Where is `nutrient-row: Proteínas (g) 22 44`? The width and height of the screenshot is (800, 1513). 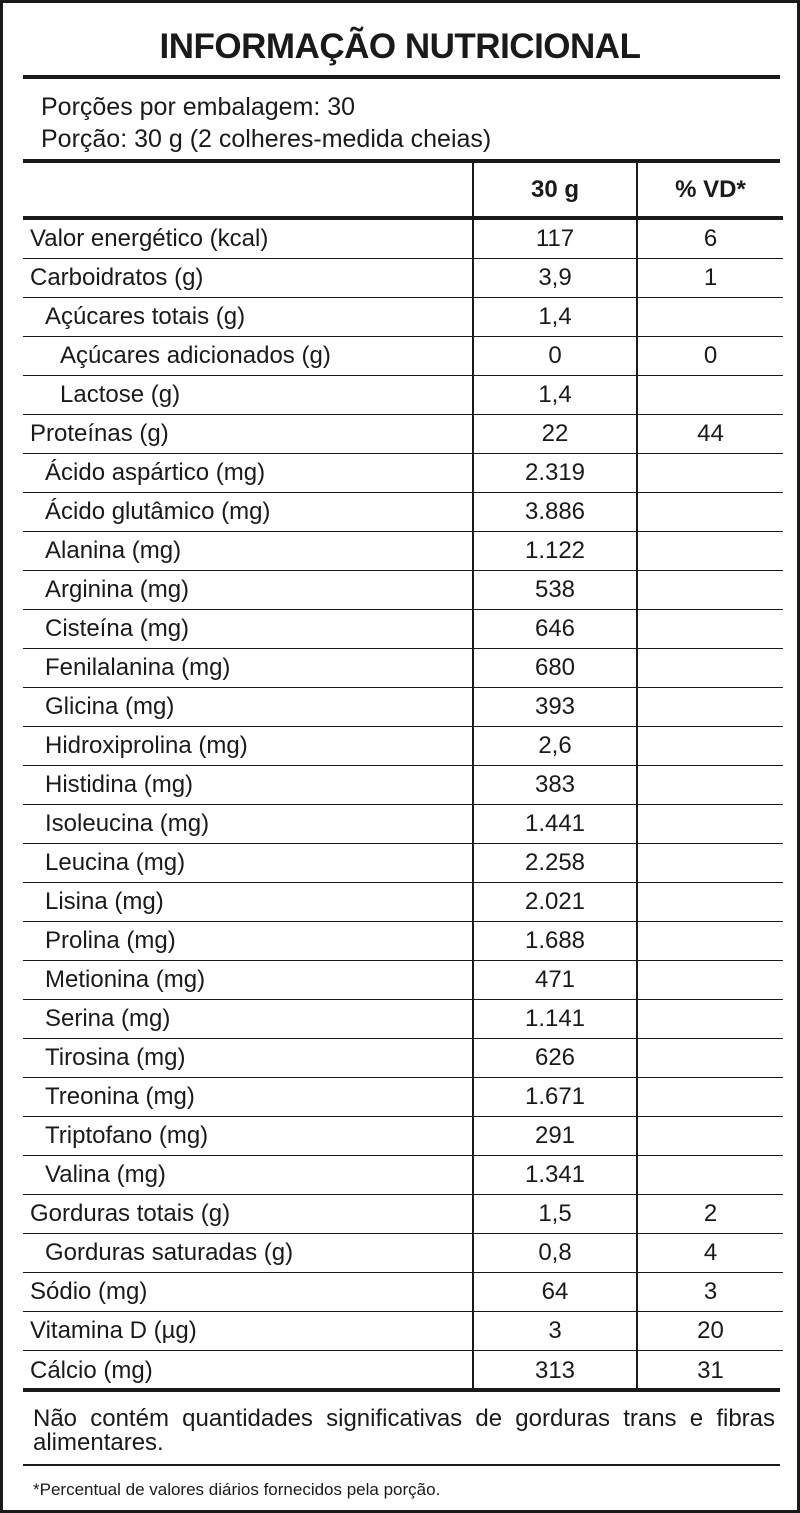
nutrient-row: Proteínas (g) 22 44 is located at coordinates (403, 434).